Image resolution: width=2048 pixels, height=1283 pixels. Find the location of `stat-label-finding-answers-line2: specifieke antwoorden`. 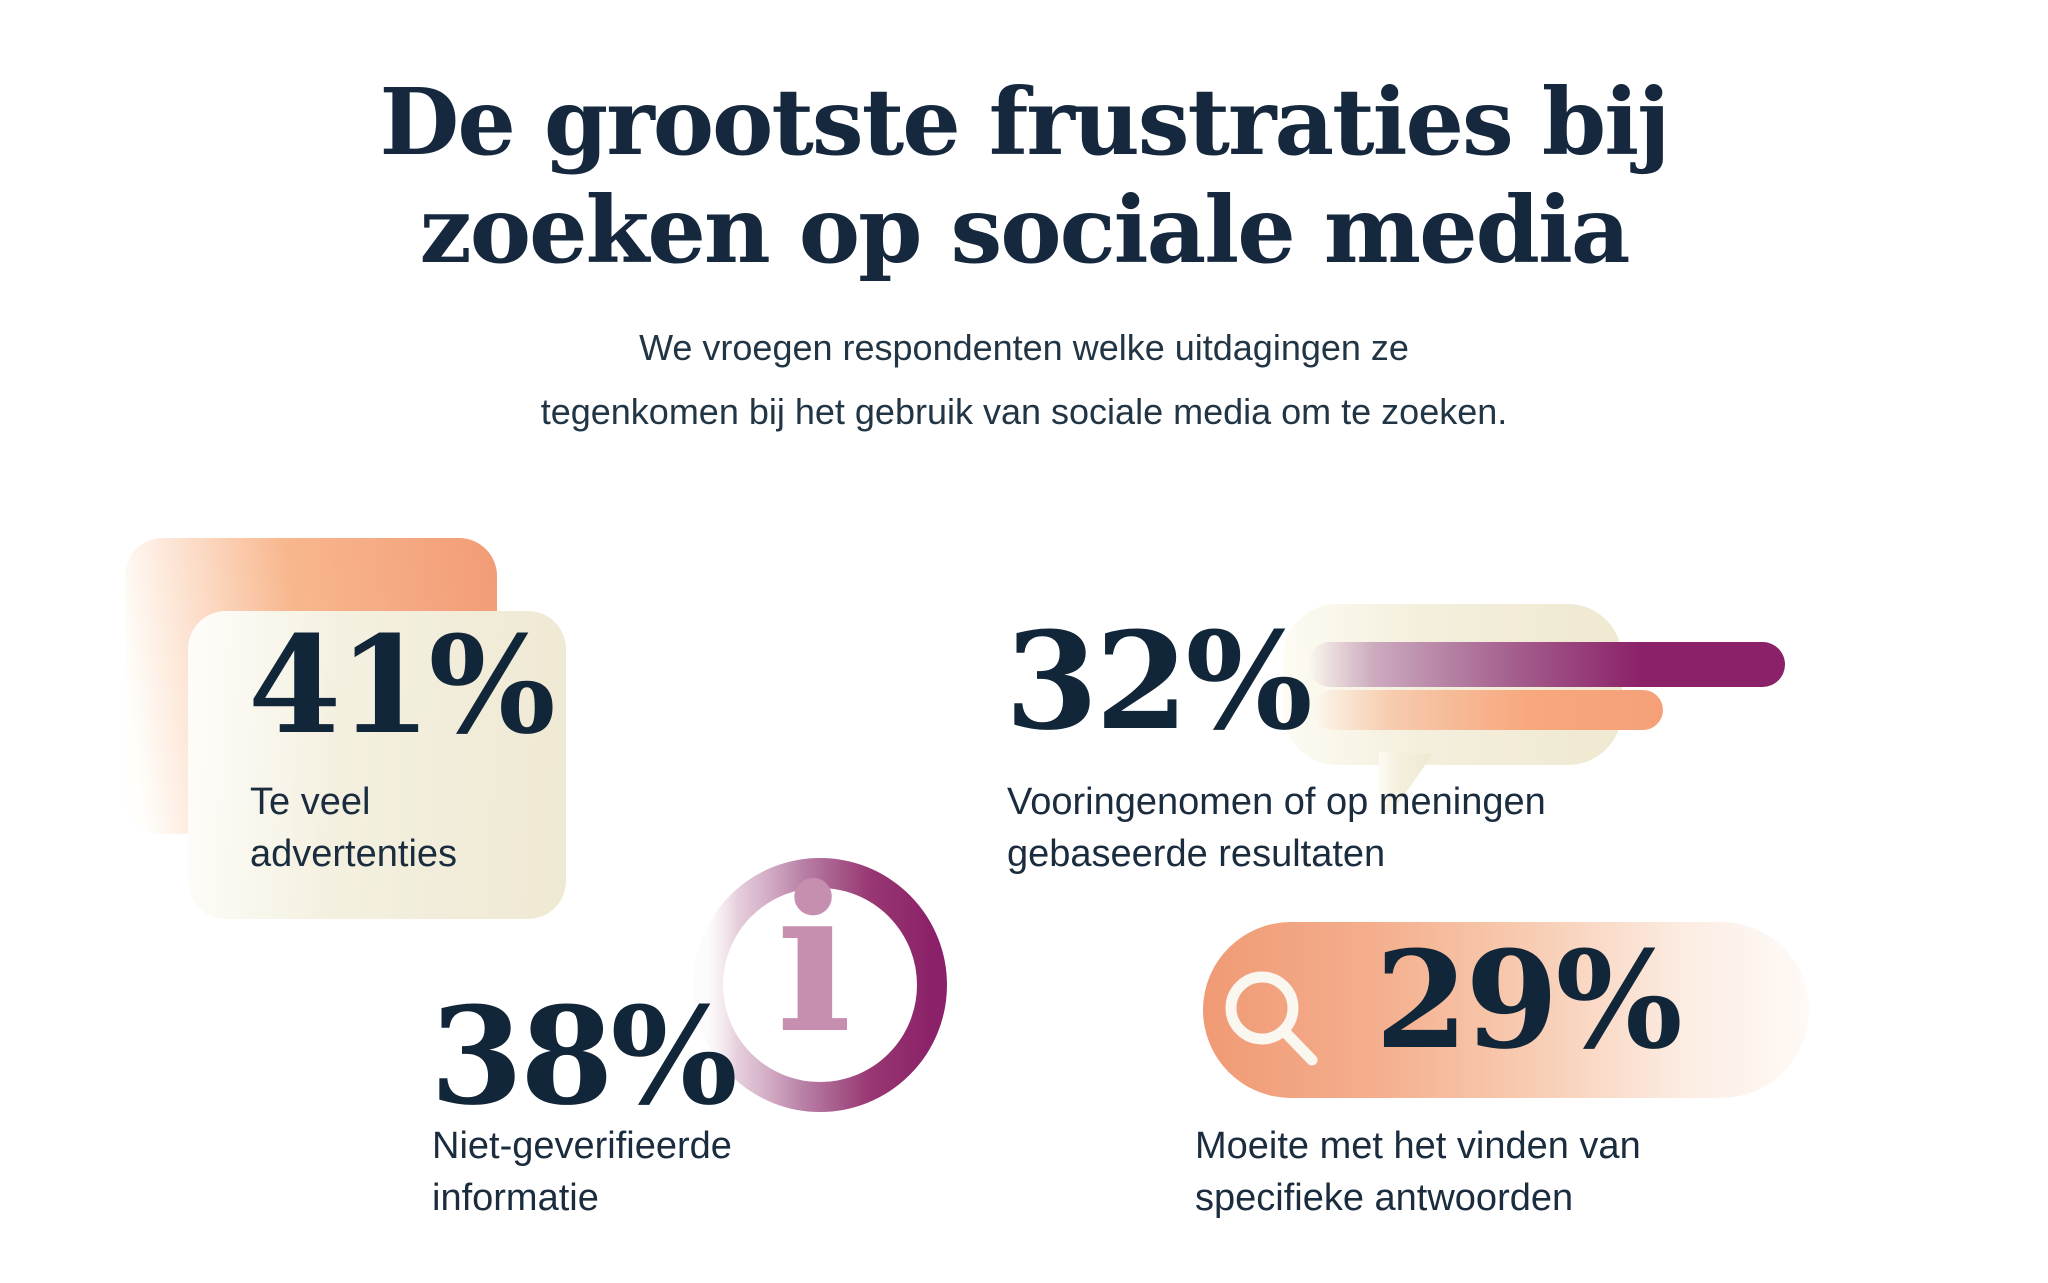

stat-label-finding-answers-line2: specifieke antwoorden is located at coordinates (1384, 1198).